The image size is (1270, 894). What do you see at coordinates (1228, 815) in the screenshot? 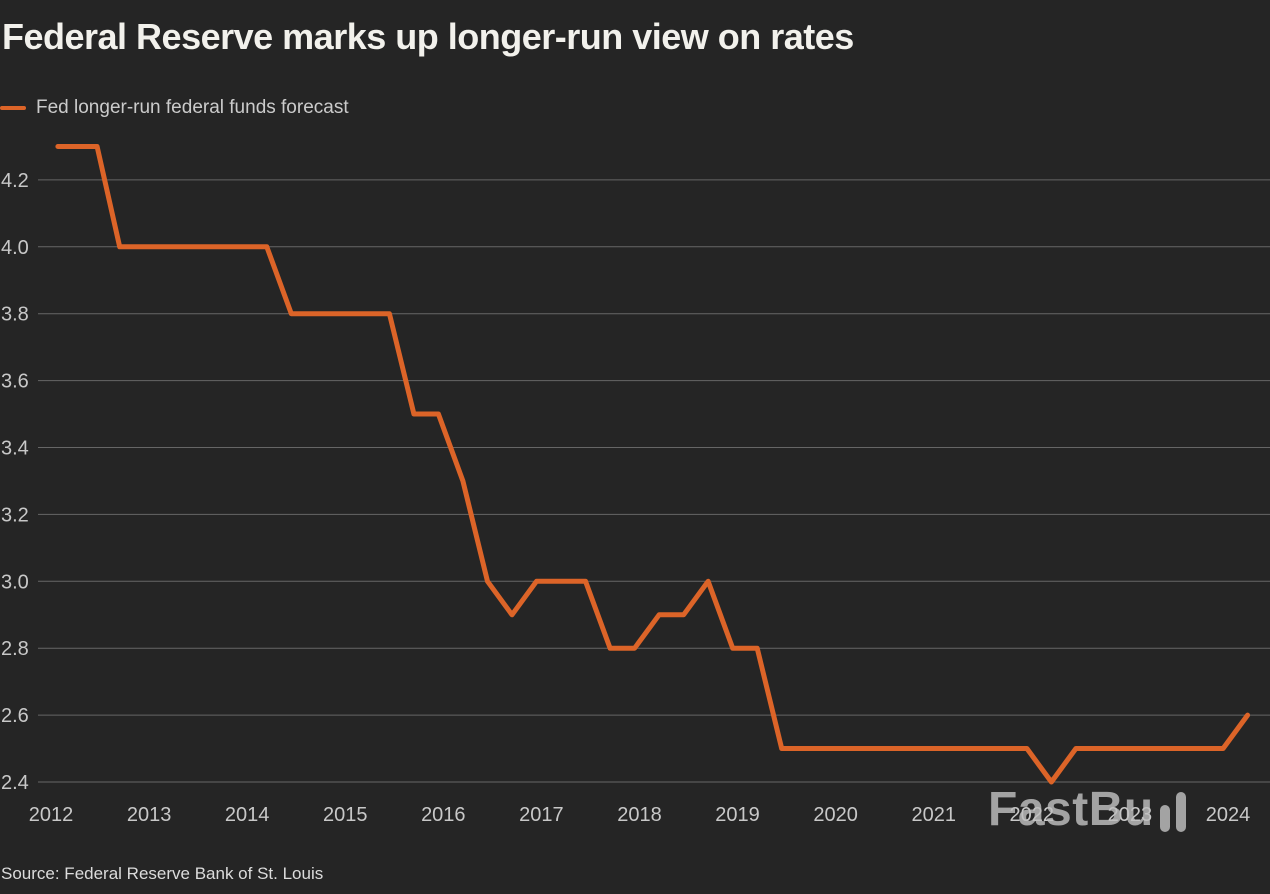
I see `x-tick-label: 2024` at bounding box center [1228, 815].